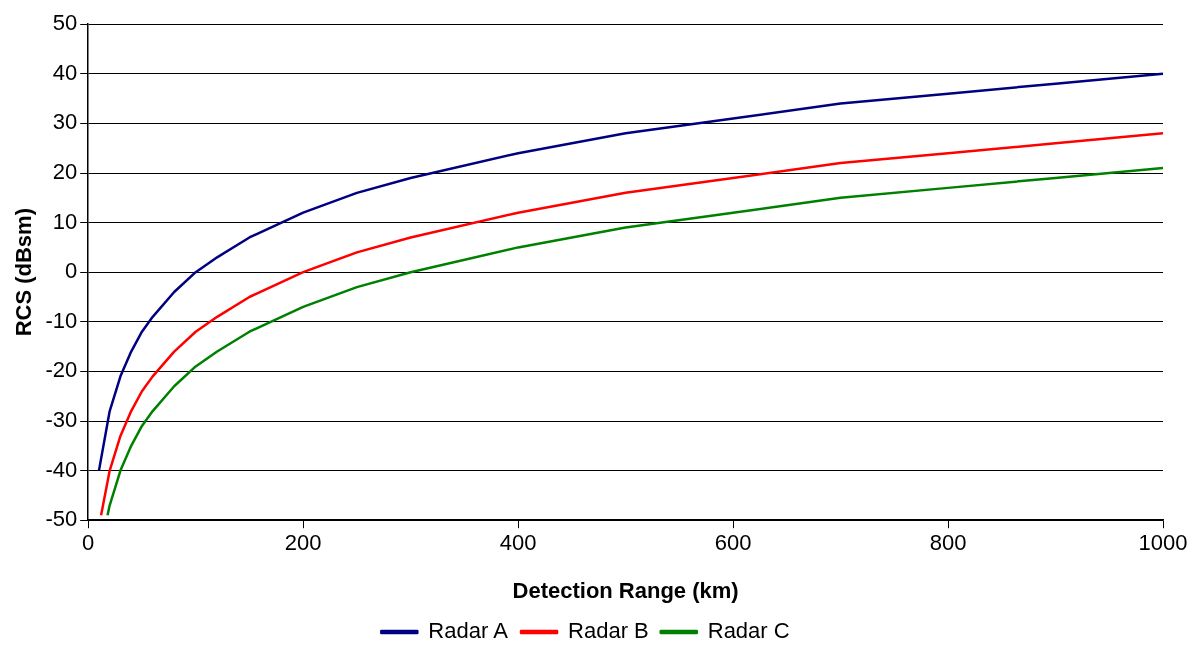 The image size is (1201, 661). Describe the element at coordinates (625, 590) in the screenshot. I see `x-axis-title: Detection Range (km)` at that location.